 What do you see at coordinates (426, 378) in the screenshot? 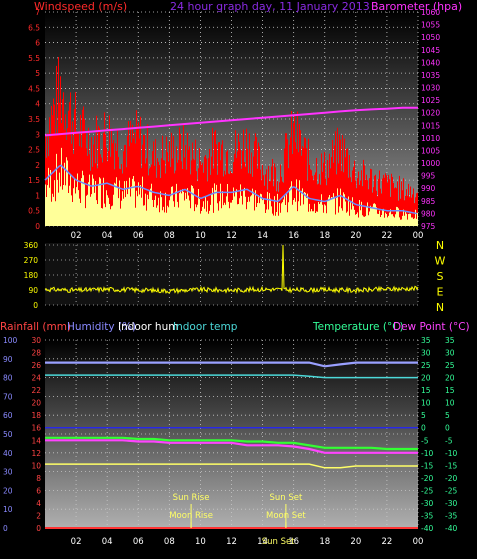
I see `temperature-tick-label: 20` at bounding box center [426, 378].